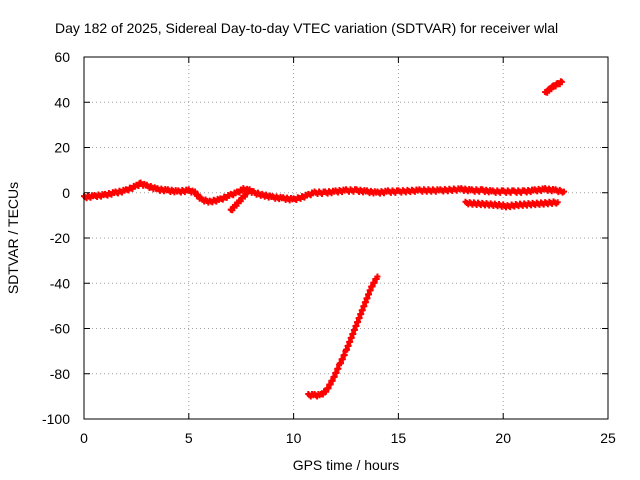 The height and width of the screenshot is (480, 640). I want to click on x-tick-label: 25, so click(608, 438).